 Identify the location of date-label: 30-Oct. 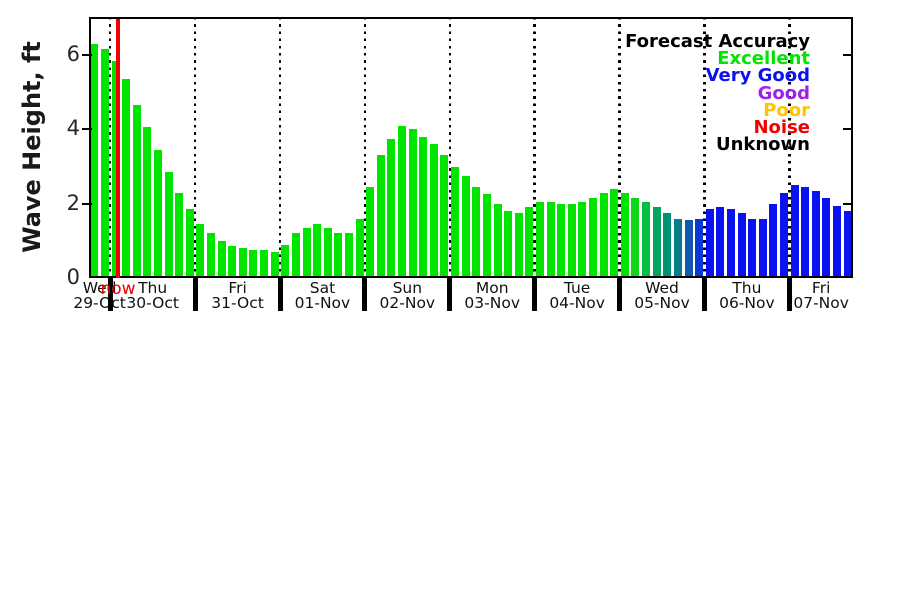
(152, 302).